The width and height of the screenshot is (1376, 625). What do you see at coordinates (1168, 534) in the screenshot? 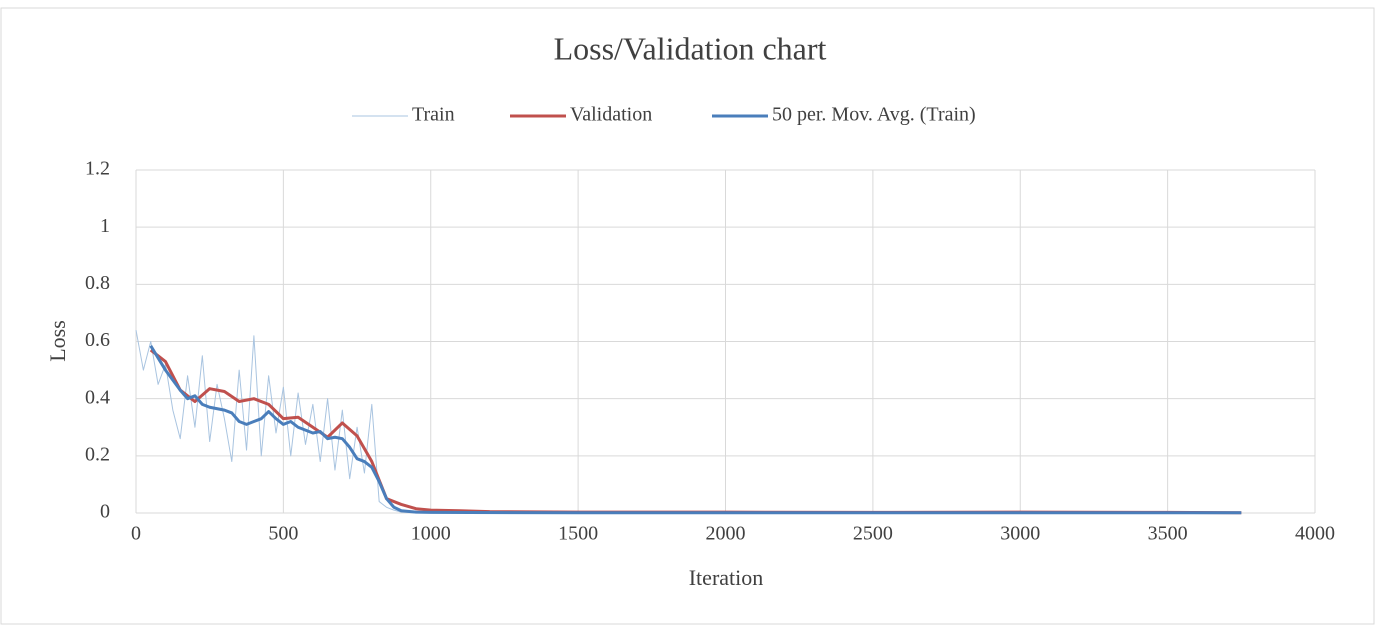
I see `x-tick-label: 3500` at bounding box center [1168, 534].